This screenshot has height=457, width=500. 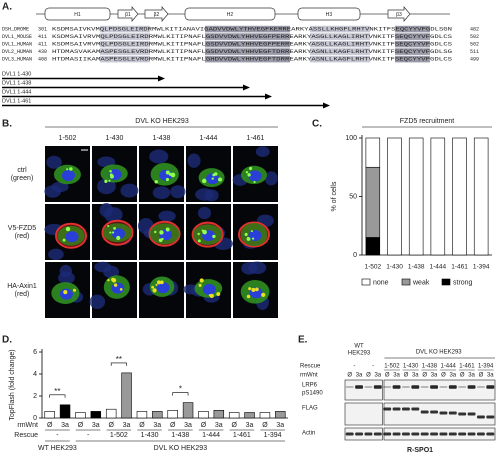 What do you see at coordinates (355, 255) in the screenshot?
I see `y-tick-label: 0` at bounding box center [355, 255].